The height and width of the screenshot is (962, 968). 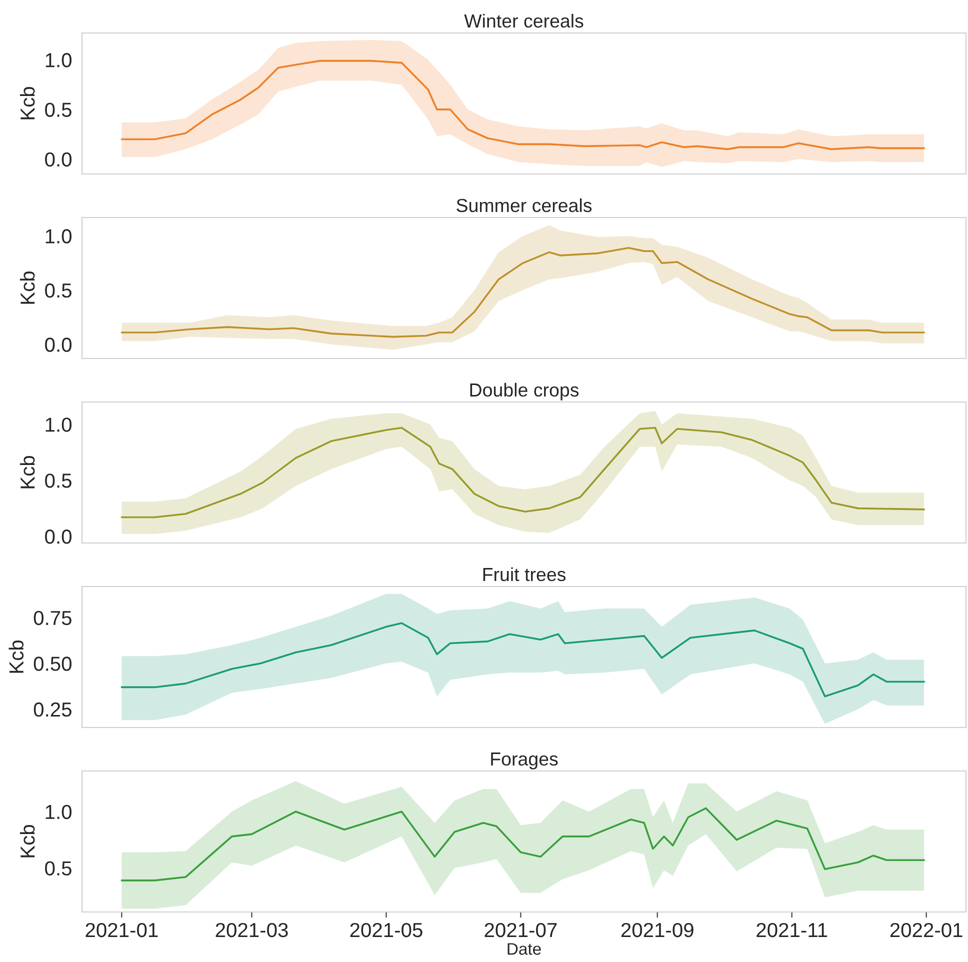 What do you see at coordinates (524, 21) in the screenshot?
I see `chart-title: Winter cereals` at bounding box center [524, 21].